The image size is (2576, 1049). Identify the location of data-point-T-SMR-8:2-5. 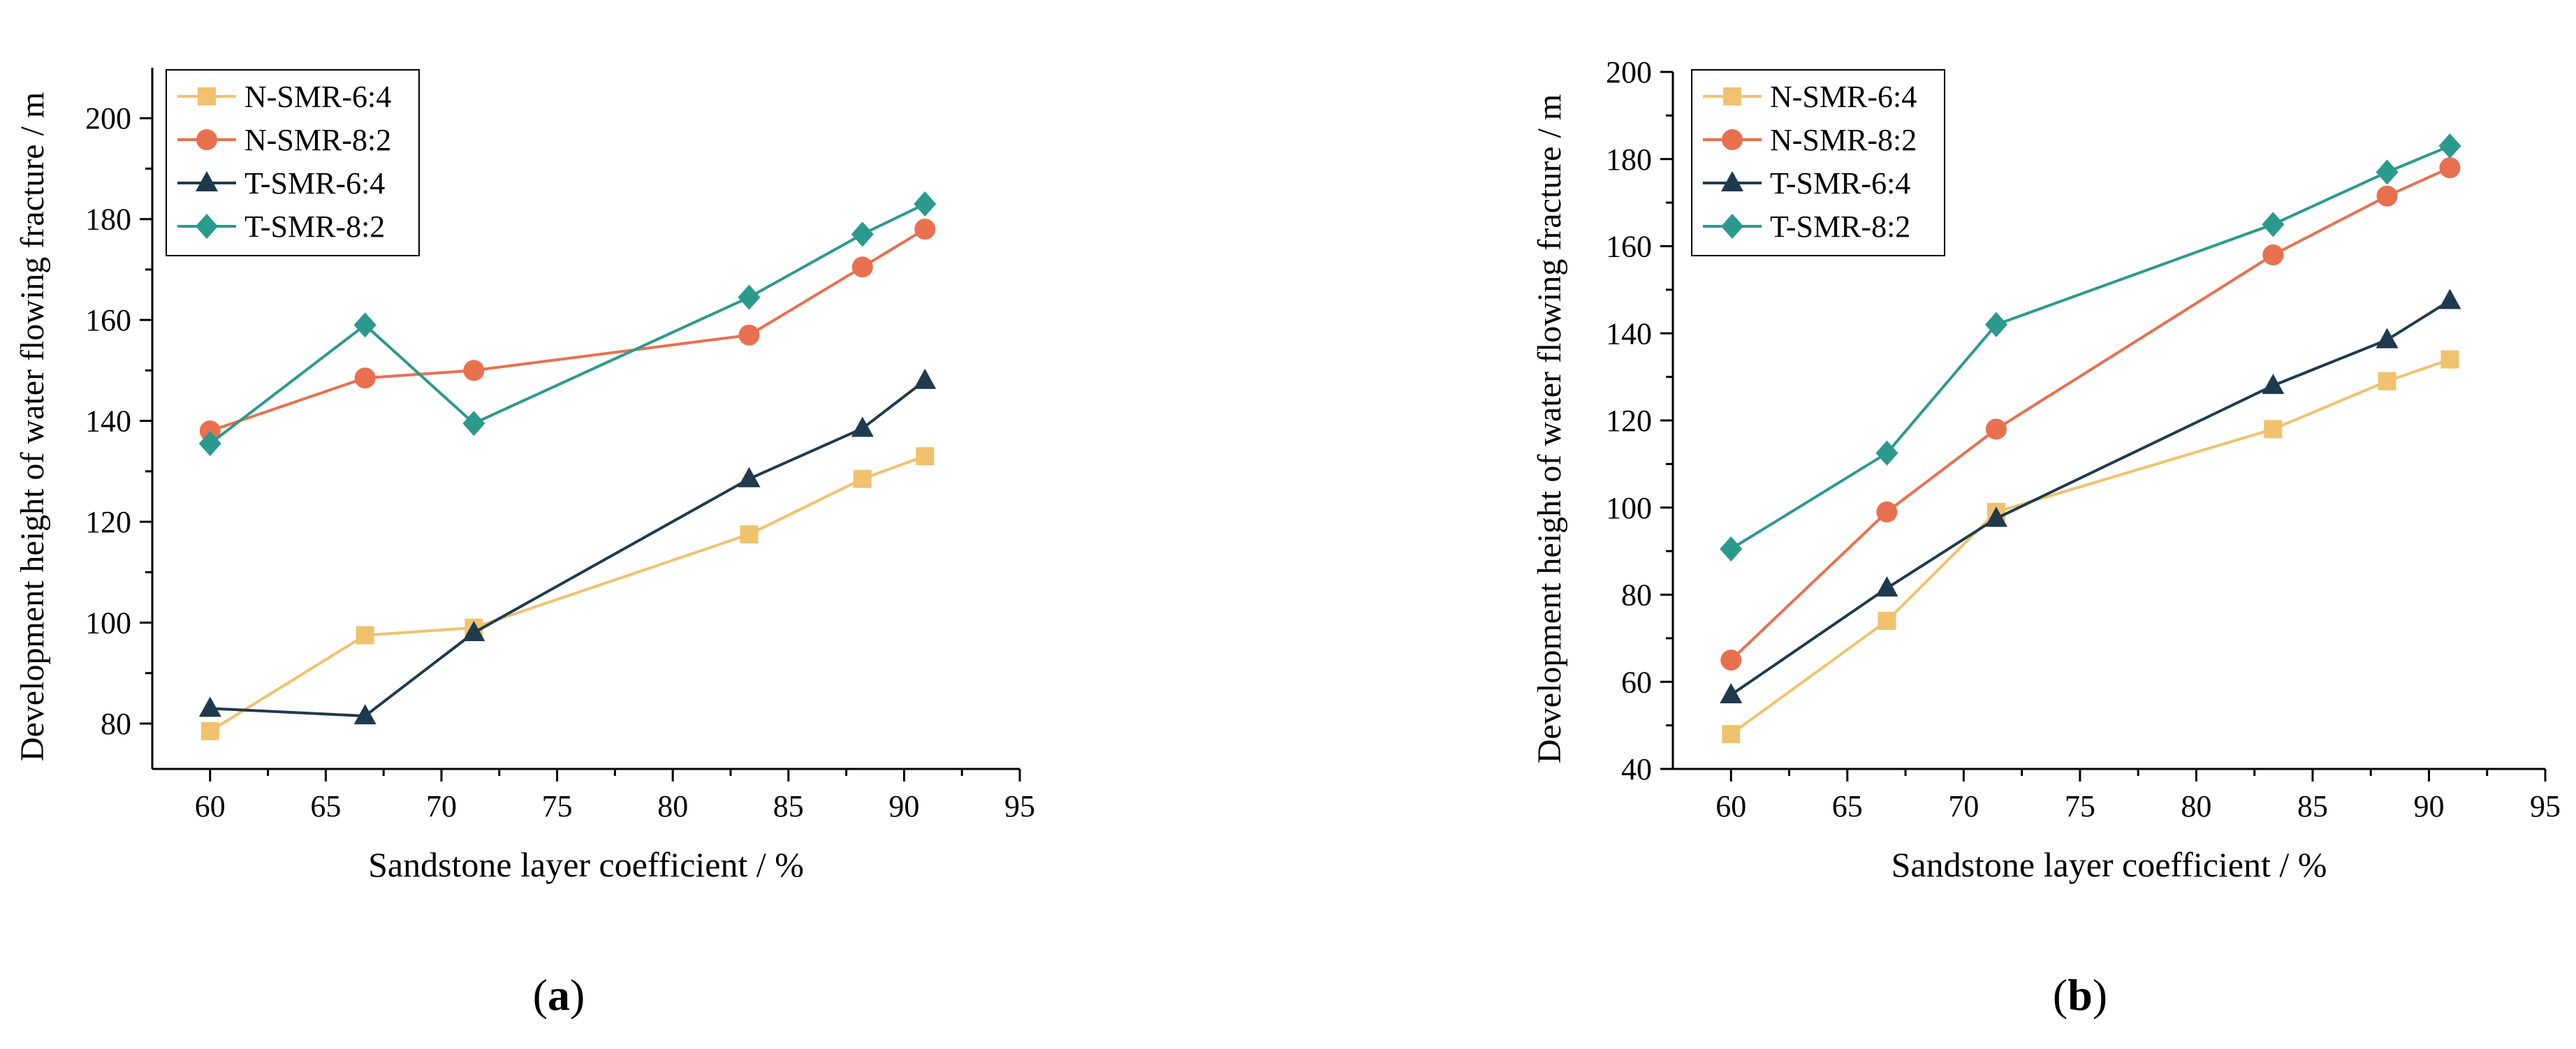
(926, 204).